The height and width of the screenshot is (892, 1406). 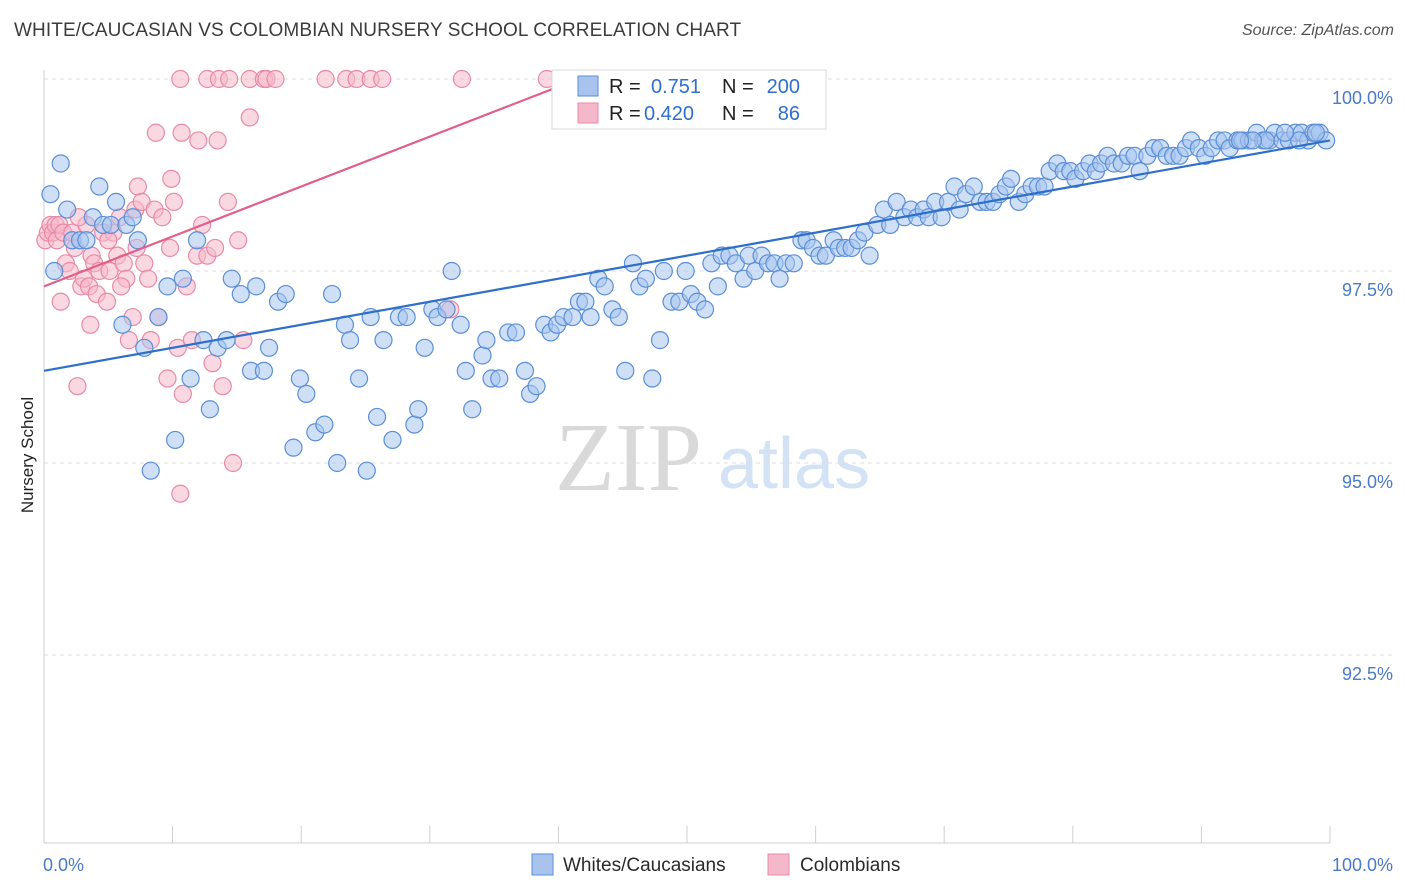 What do you see at coordinates (588, 113) in the screenshot?
I see `legend-swatch-pink` at bounding box center [588, 113].